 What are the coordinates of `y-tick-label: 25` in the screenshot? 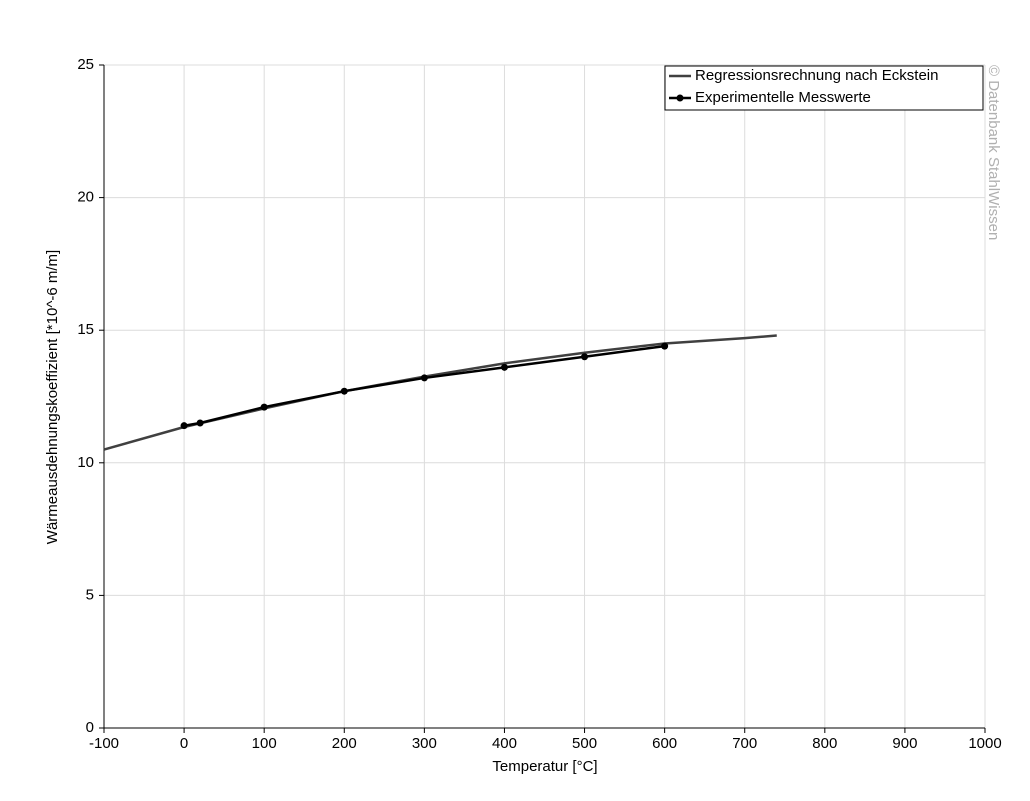 It's located at (85, 64).